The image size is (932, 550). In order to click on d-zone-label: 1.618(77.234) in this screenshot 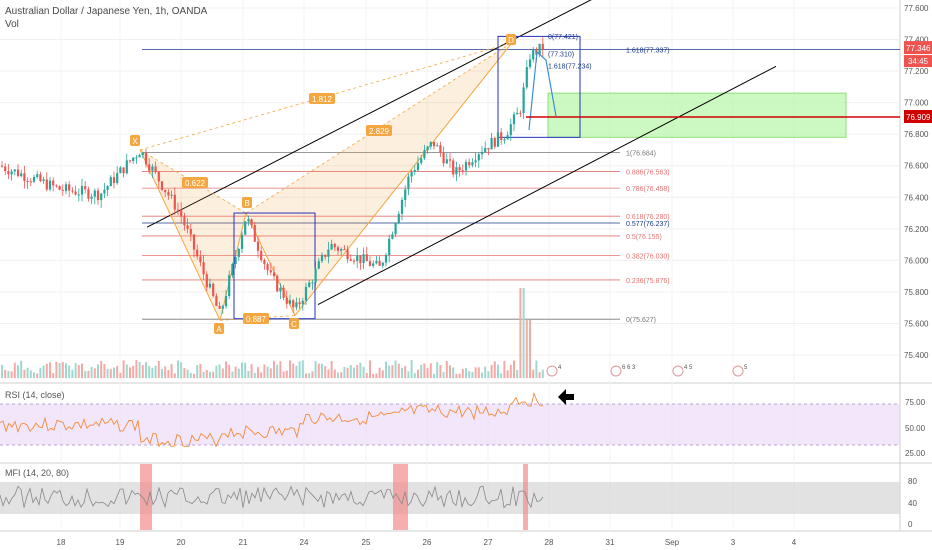, I will do `click(570, 67)`.